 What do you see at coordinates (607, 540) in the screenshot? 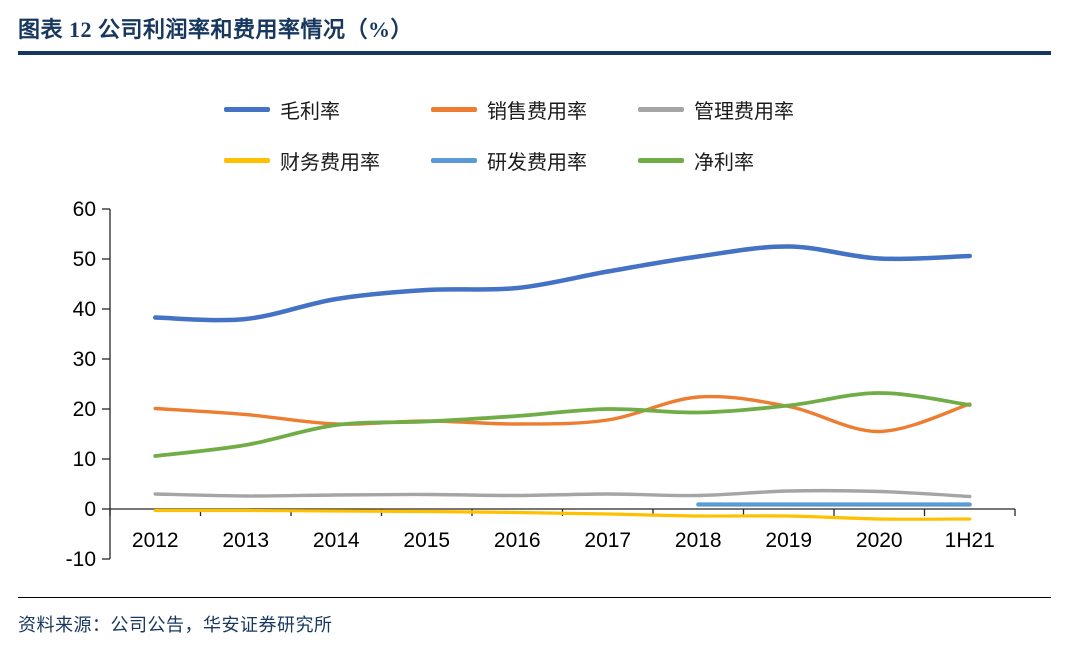
I see `x-axis-tick-label: 2017` at bounding box center [607, 540].